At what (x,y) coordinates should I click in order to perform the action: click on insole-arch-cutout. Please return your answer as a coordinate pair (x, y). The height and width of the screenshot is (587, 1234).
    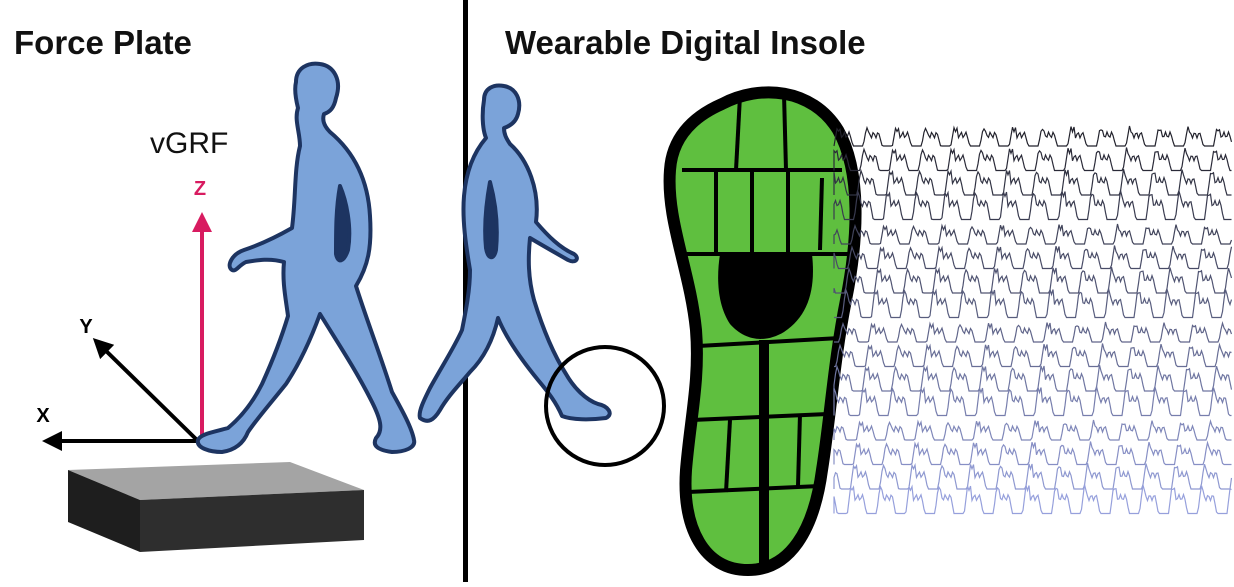
    Looking at the image, I should click on (765, 296).